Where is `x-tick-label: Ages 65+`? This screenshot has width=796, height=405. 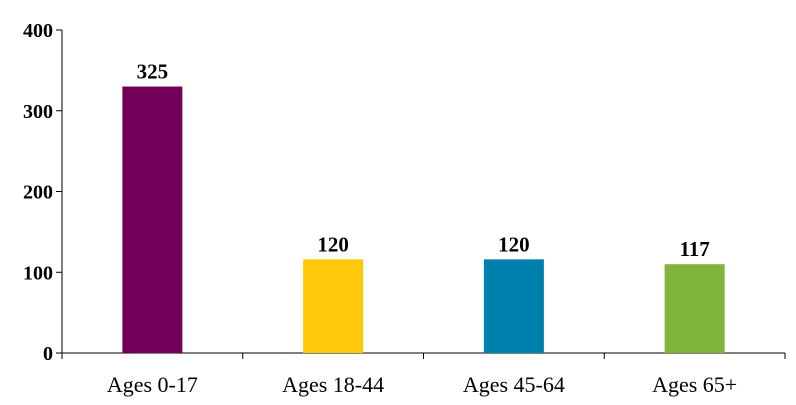
x-tick-label: Ages 65+ is located at coordinates (694, 384).